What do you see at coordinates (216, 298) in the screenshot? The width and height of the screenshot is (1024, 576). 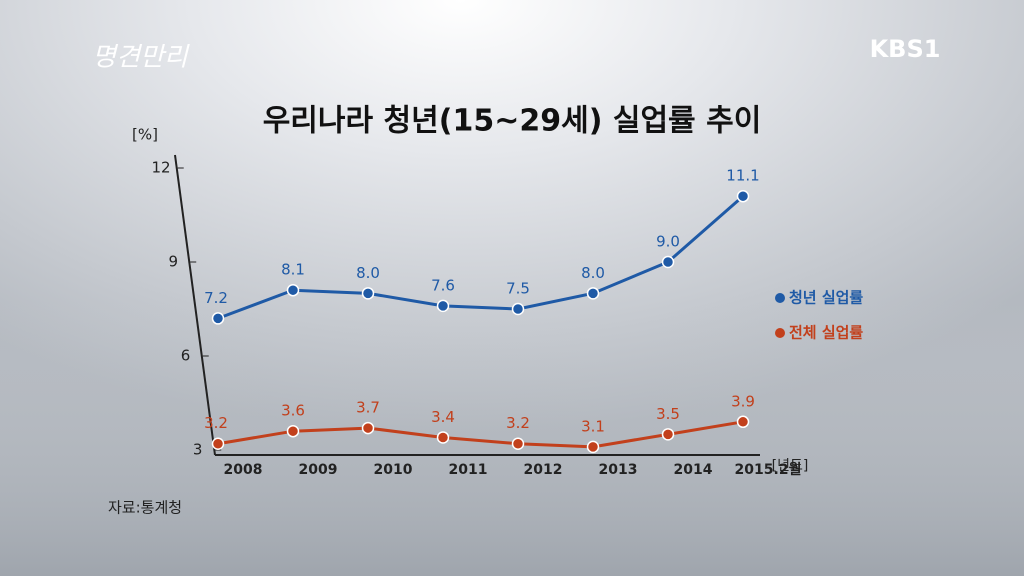 I see `data-label: 7.2` at bounding box center [216, 298].